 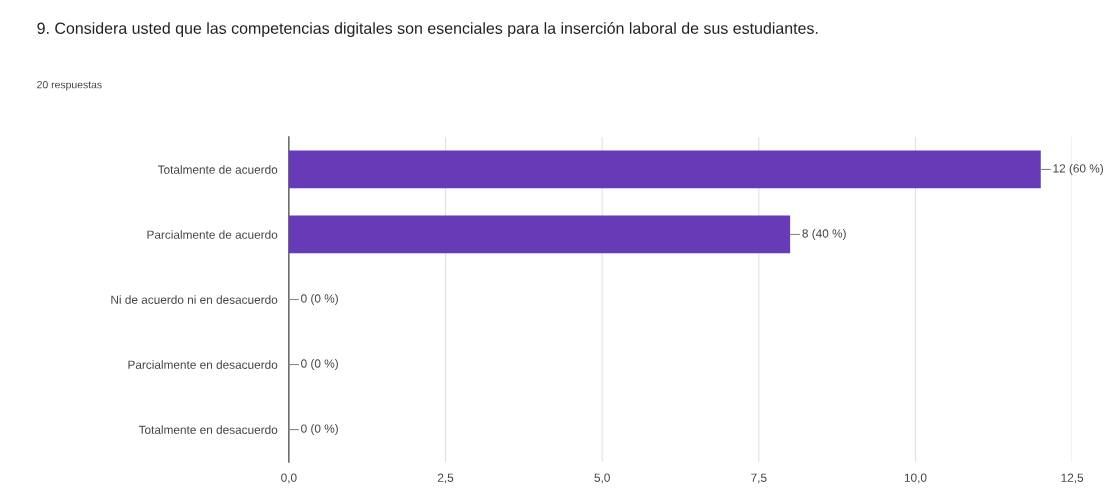 What do you see at coordinates (1078, 169) in the screenshot?
I see `data-label: 12 (60 %)` at bounding box center [1078, 169].